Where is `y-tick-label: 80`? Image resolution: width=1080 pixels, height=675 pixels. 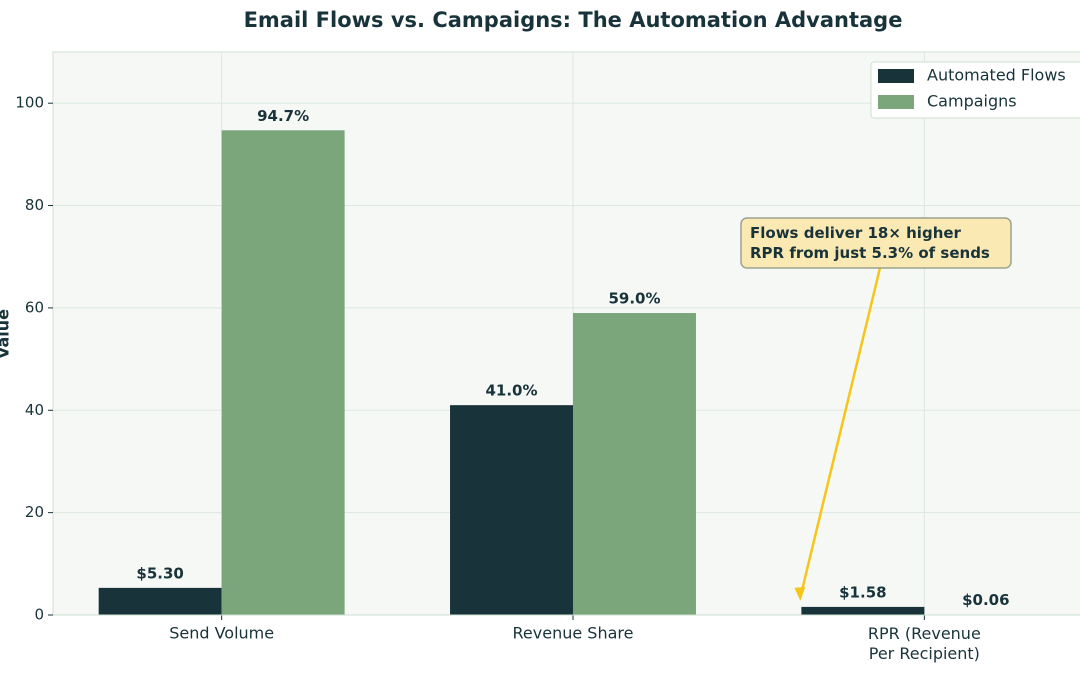 y-tick-label: 80 is located at coordinates (34, 205).